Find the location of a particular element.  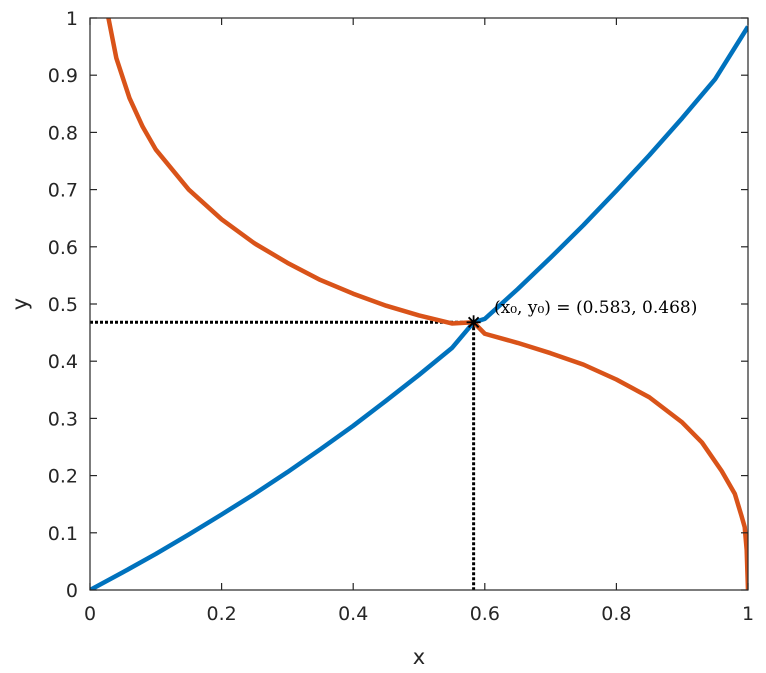

y-tick-label: 0.3 is located at coordinates (63, 419).